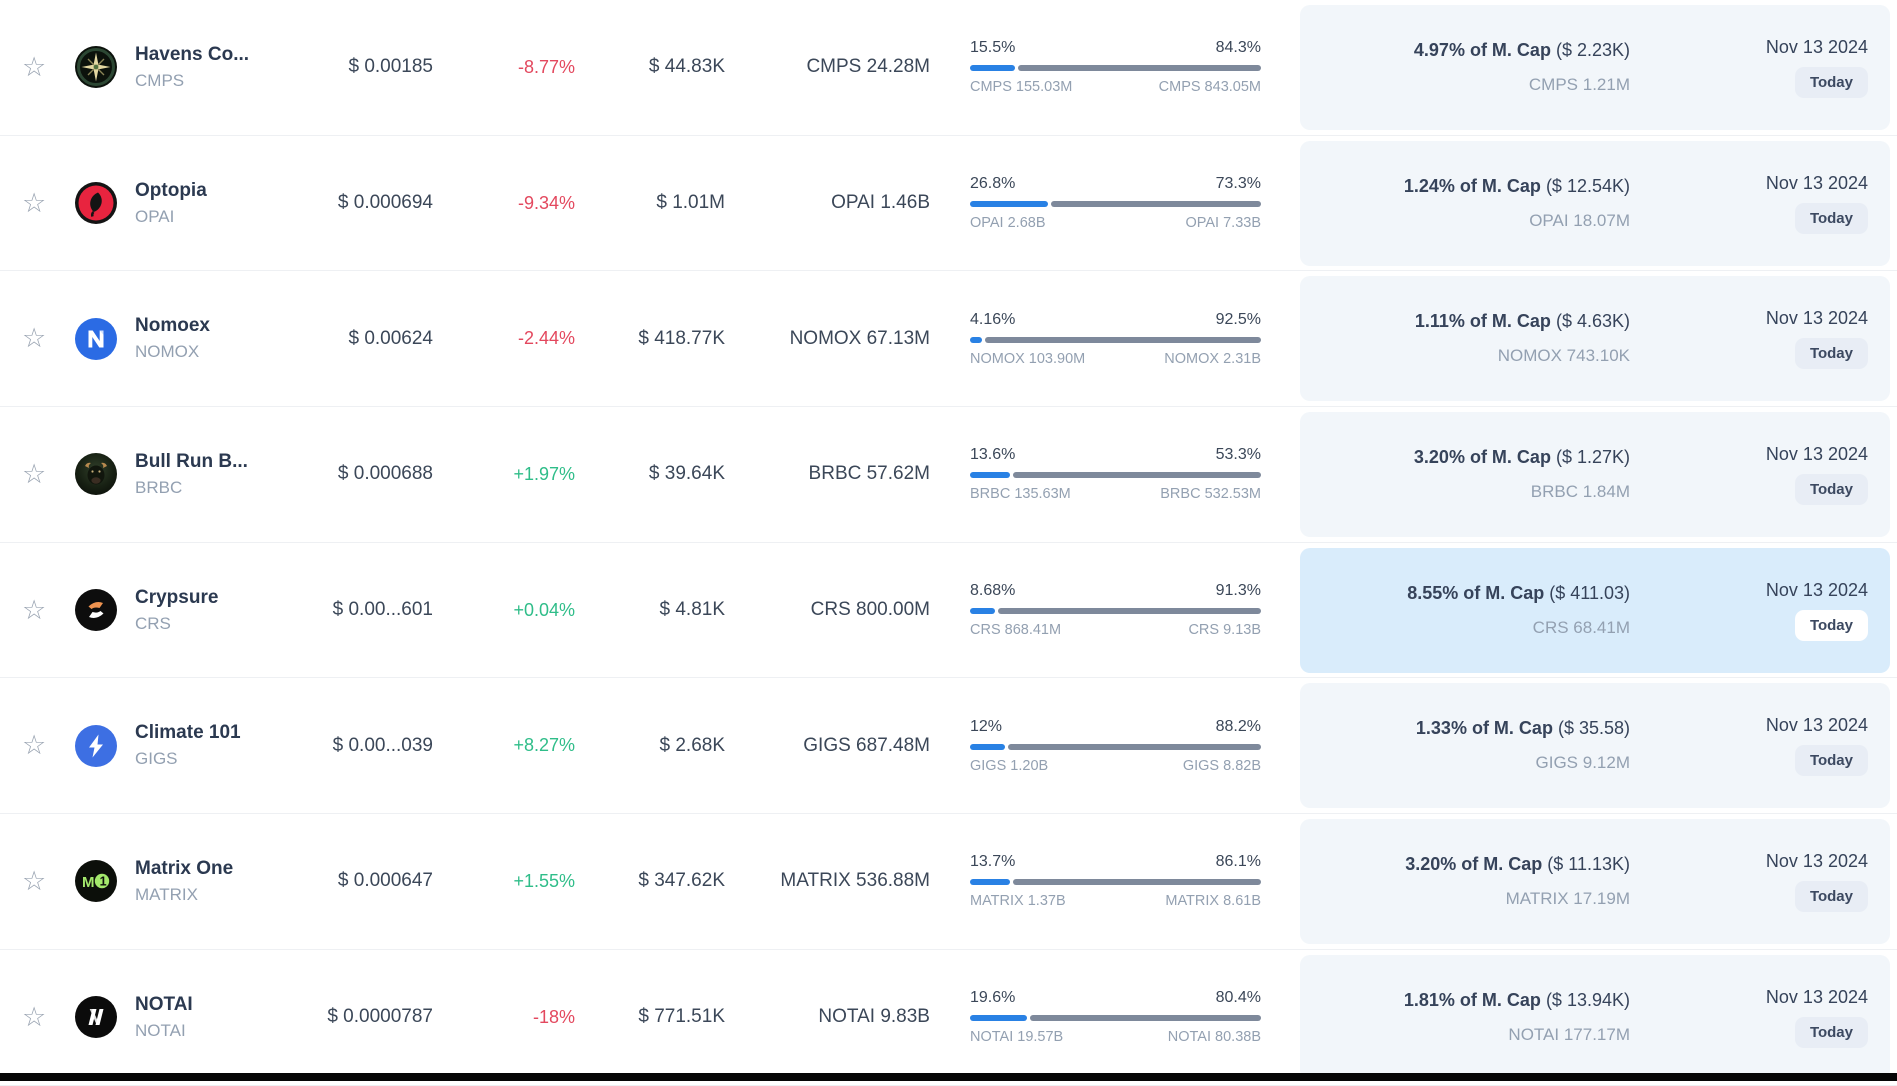  What do you see at coordinates (1474, 457) in the screenshot?
I see `mcap-percent-line: 3.20% of M. Cap ($ 1.27K)` at bounding box center [1474, 457].